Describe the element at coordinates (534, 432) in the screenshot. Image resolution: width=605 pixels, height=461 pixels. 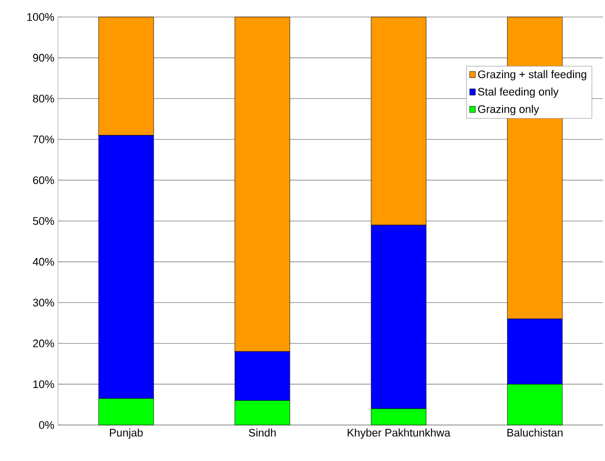
I see `x-tick-label: Baluchistan` at that location.